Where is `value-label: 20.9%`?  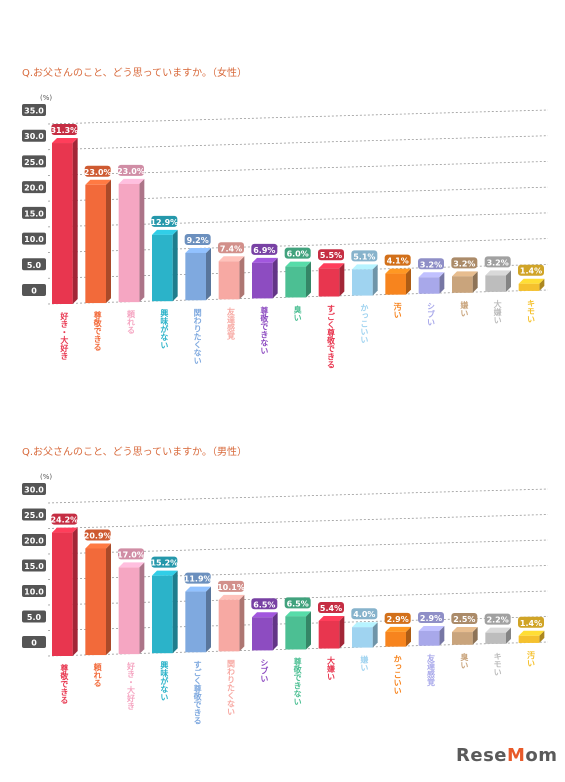
value-label: 20.9% is located at coordinates (98, 535).